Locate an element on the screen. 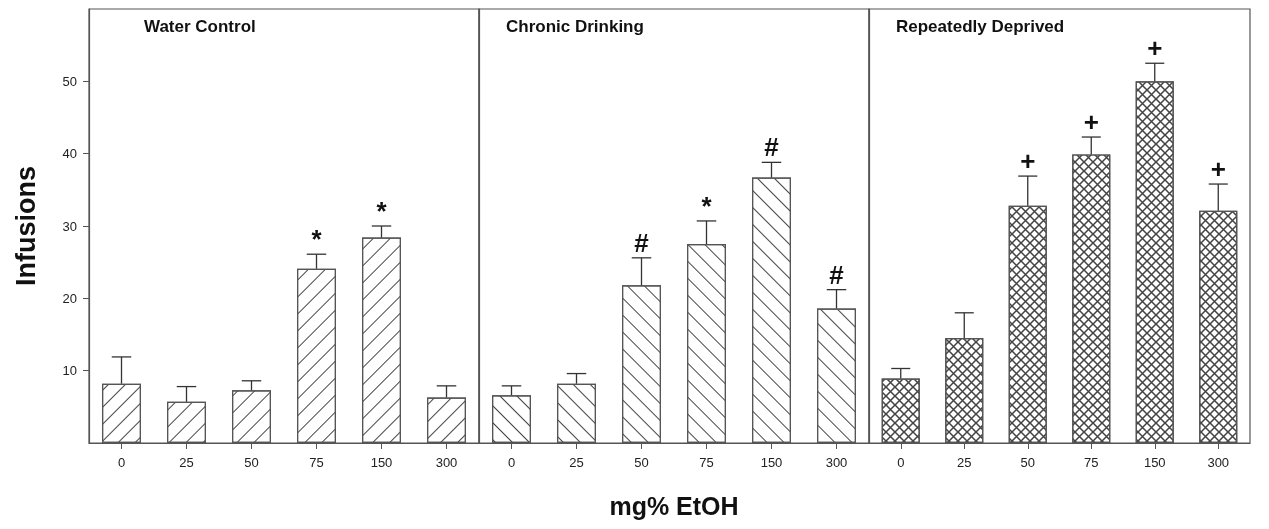 The height and width of the screenshot is (529, 1269). y-tick-label: 20 is located at coordinates (69, 298).